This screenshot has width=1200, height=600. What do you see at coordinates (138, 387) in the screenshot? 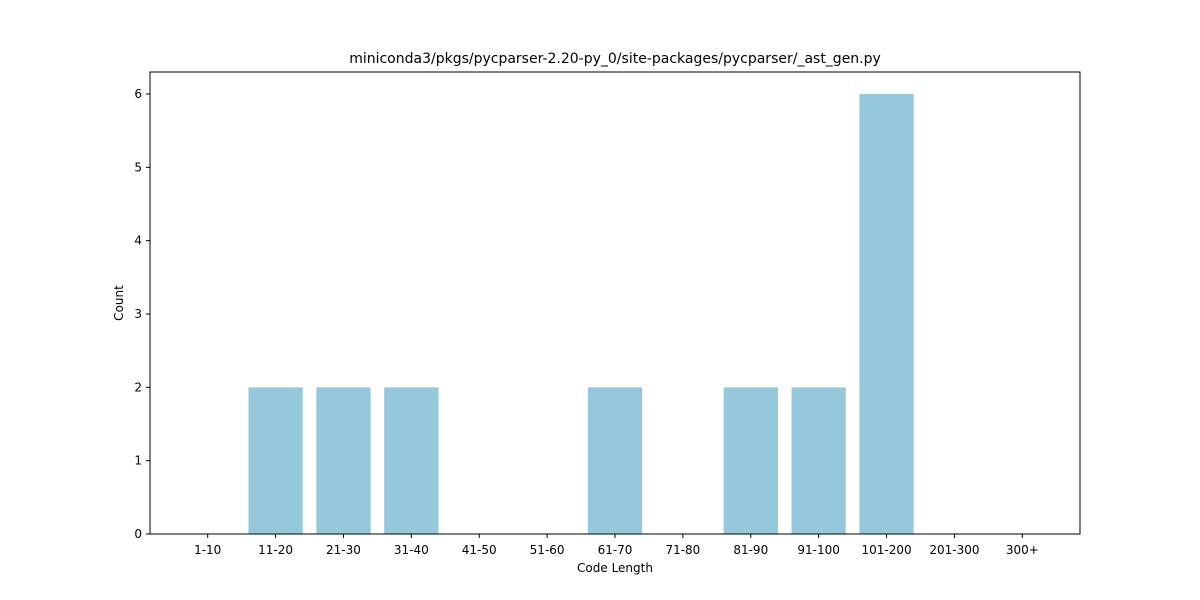
I see `y-tick-label: 2` at bounding box center [138, 387].